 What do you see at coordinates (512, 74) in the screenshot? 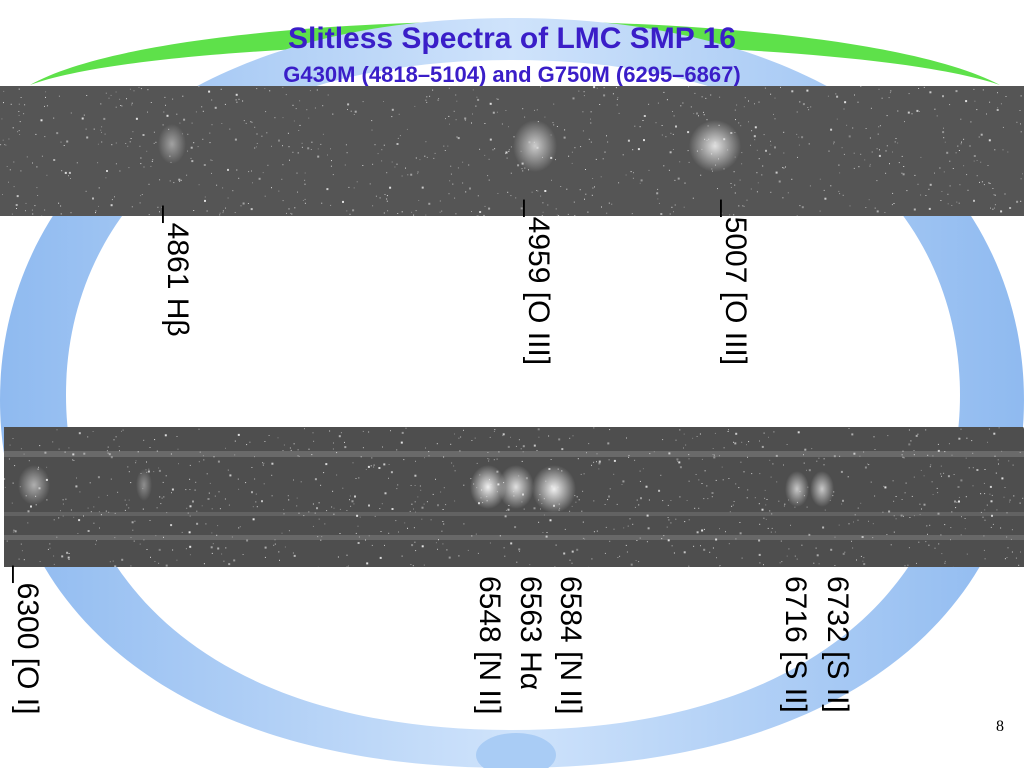
I see `slide-subtitle: G430M (4818–5104) and G750M (6295–6867)` at bounding box center [512, 74].